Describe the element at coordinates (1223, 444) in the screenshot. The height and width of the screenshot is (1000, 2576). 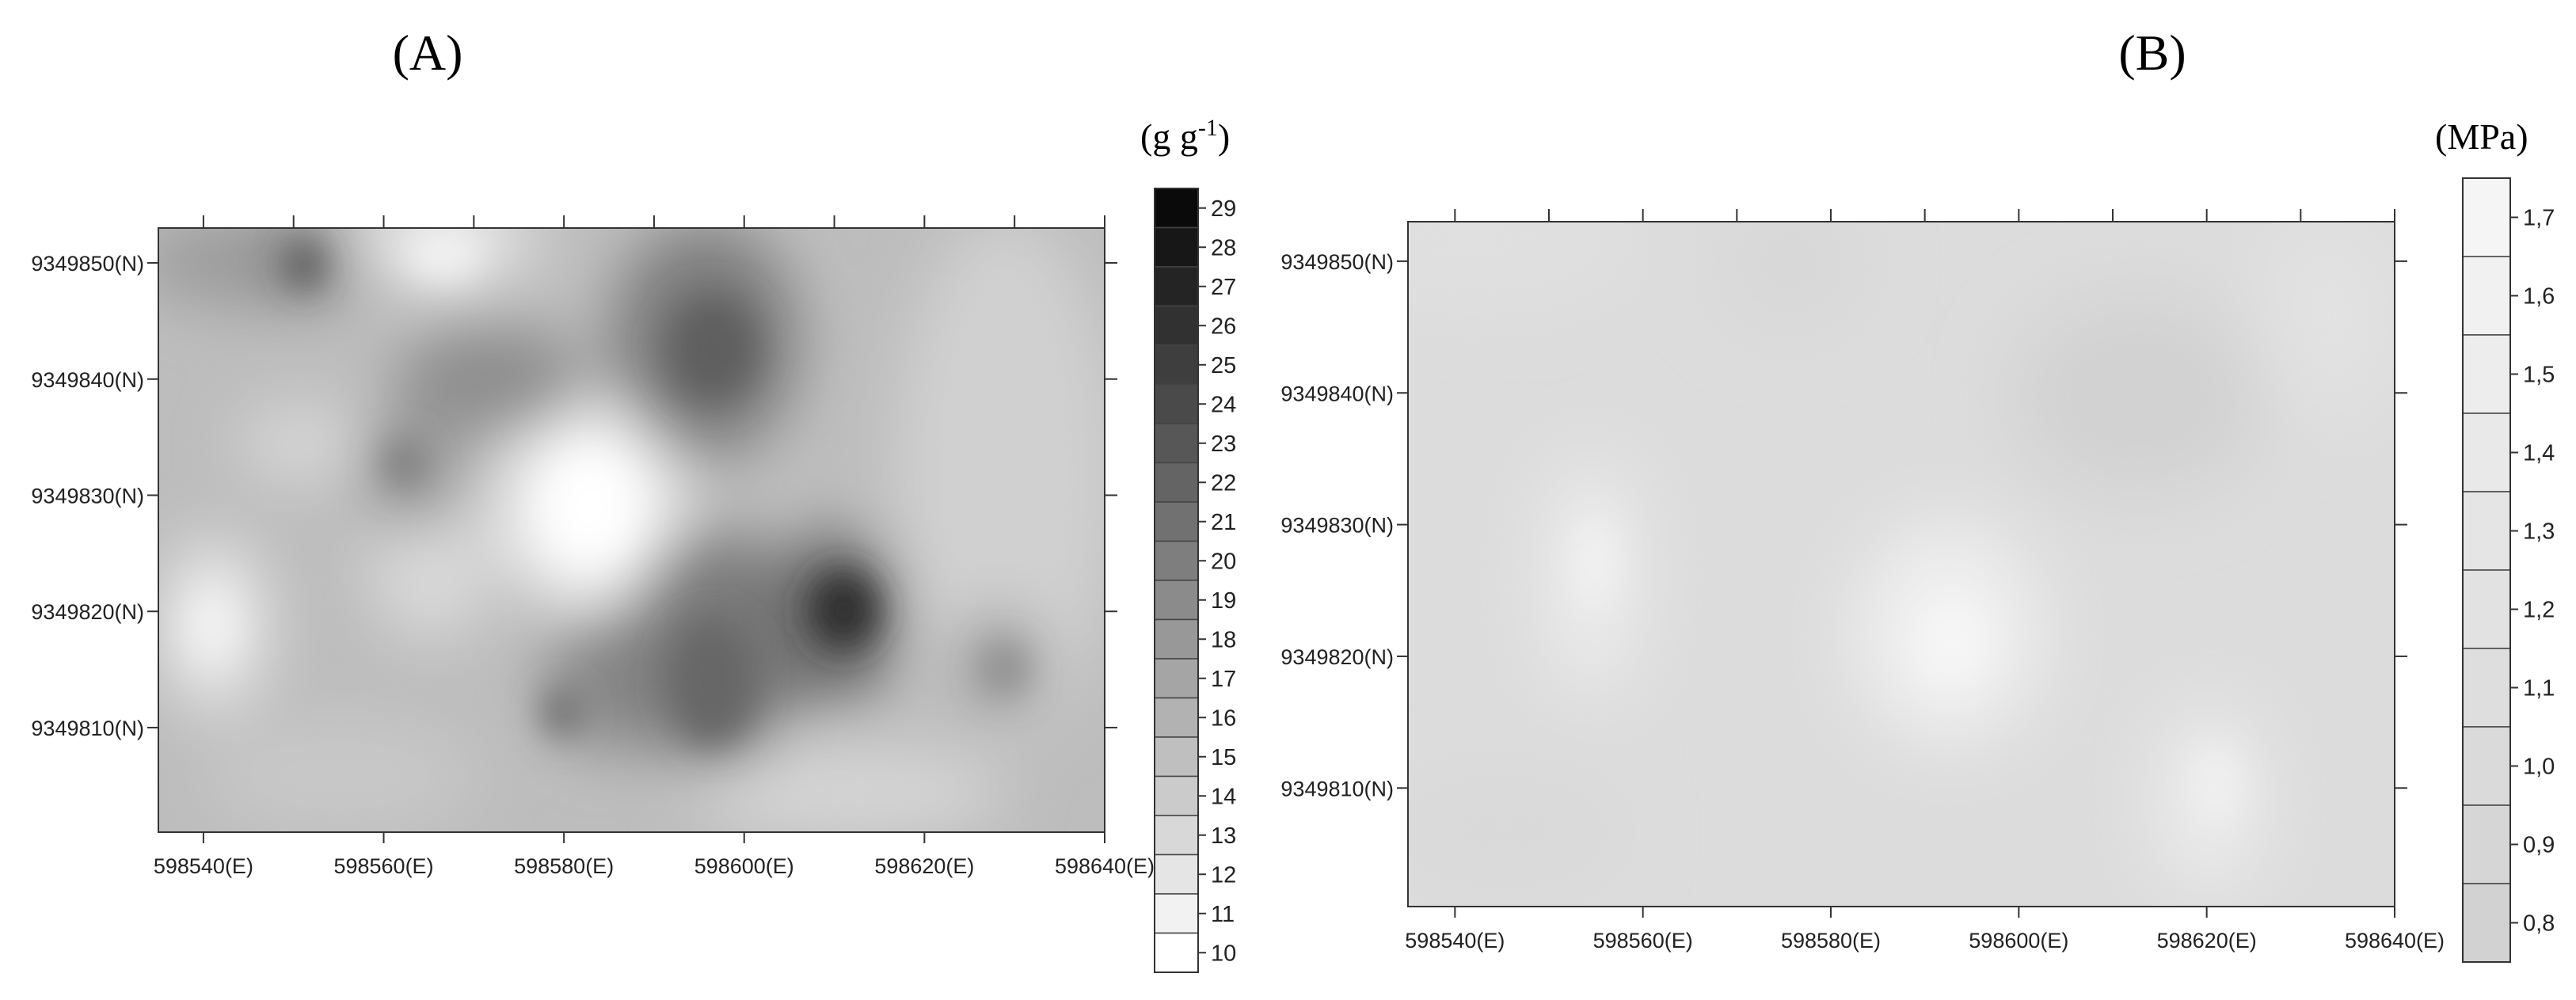
I see `colorbar-label: 23` at that location.